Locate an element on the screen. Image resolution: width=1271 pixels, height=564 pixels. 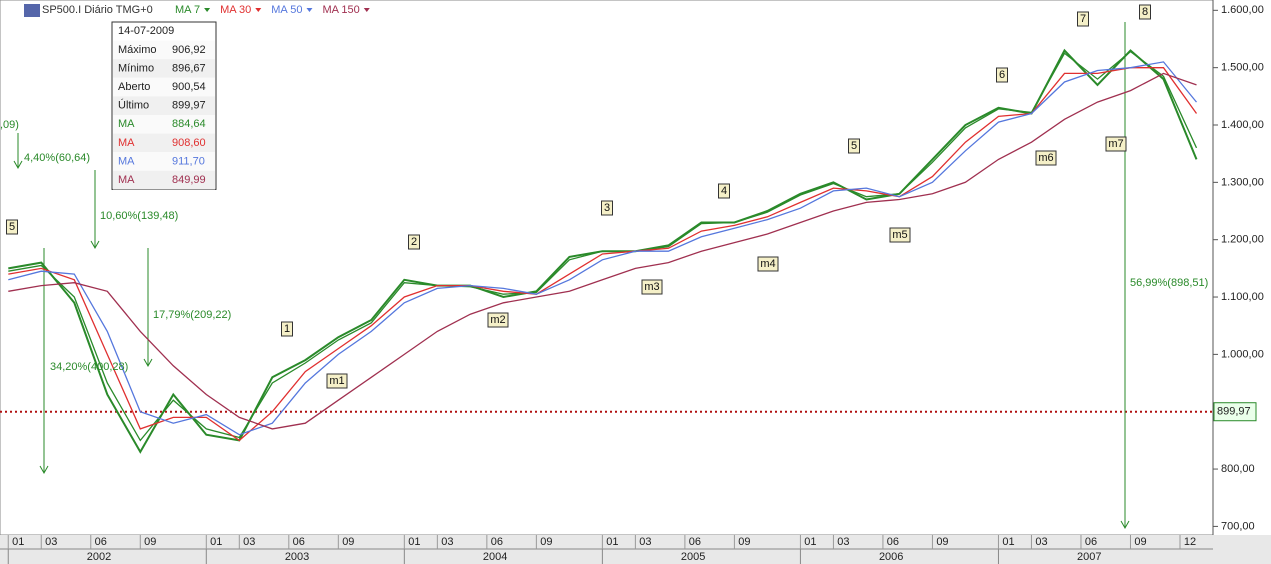
measure-annotation: 10,60%(139,48) is located at coordinates (139, 216).